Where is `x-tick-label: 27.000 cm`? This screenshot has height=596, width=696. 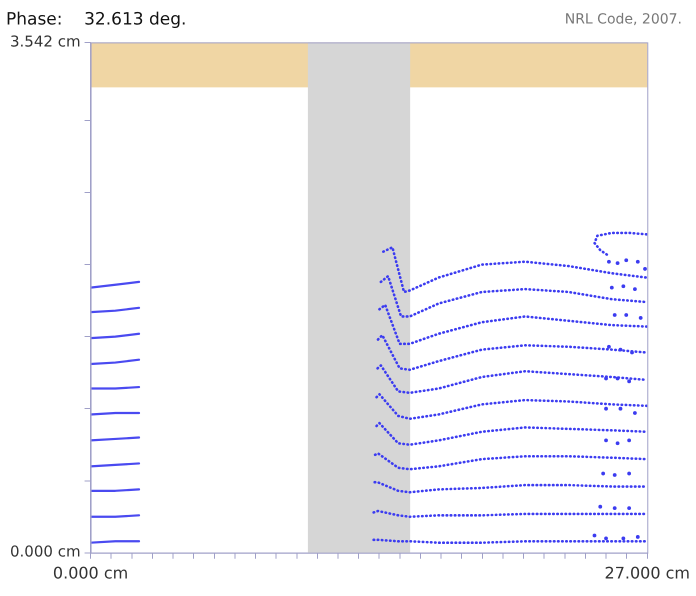
x-tick-label: 27.000 cm is located at coordinates (647, 573).